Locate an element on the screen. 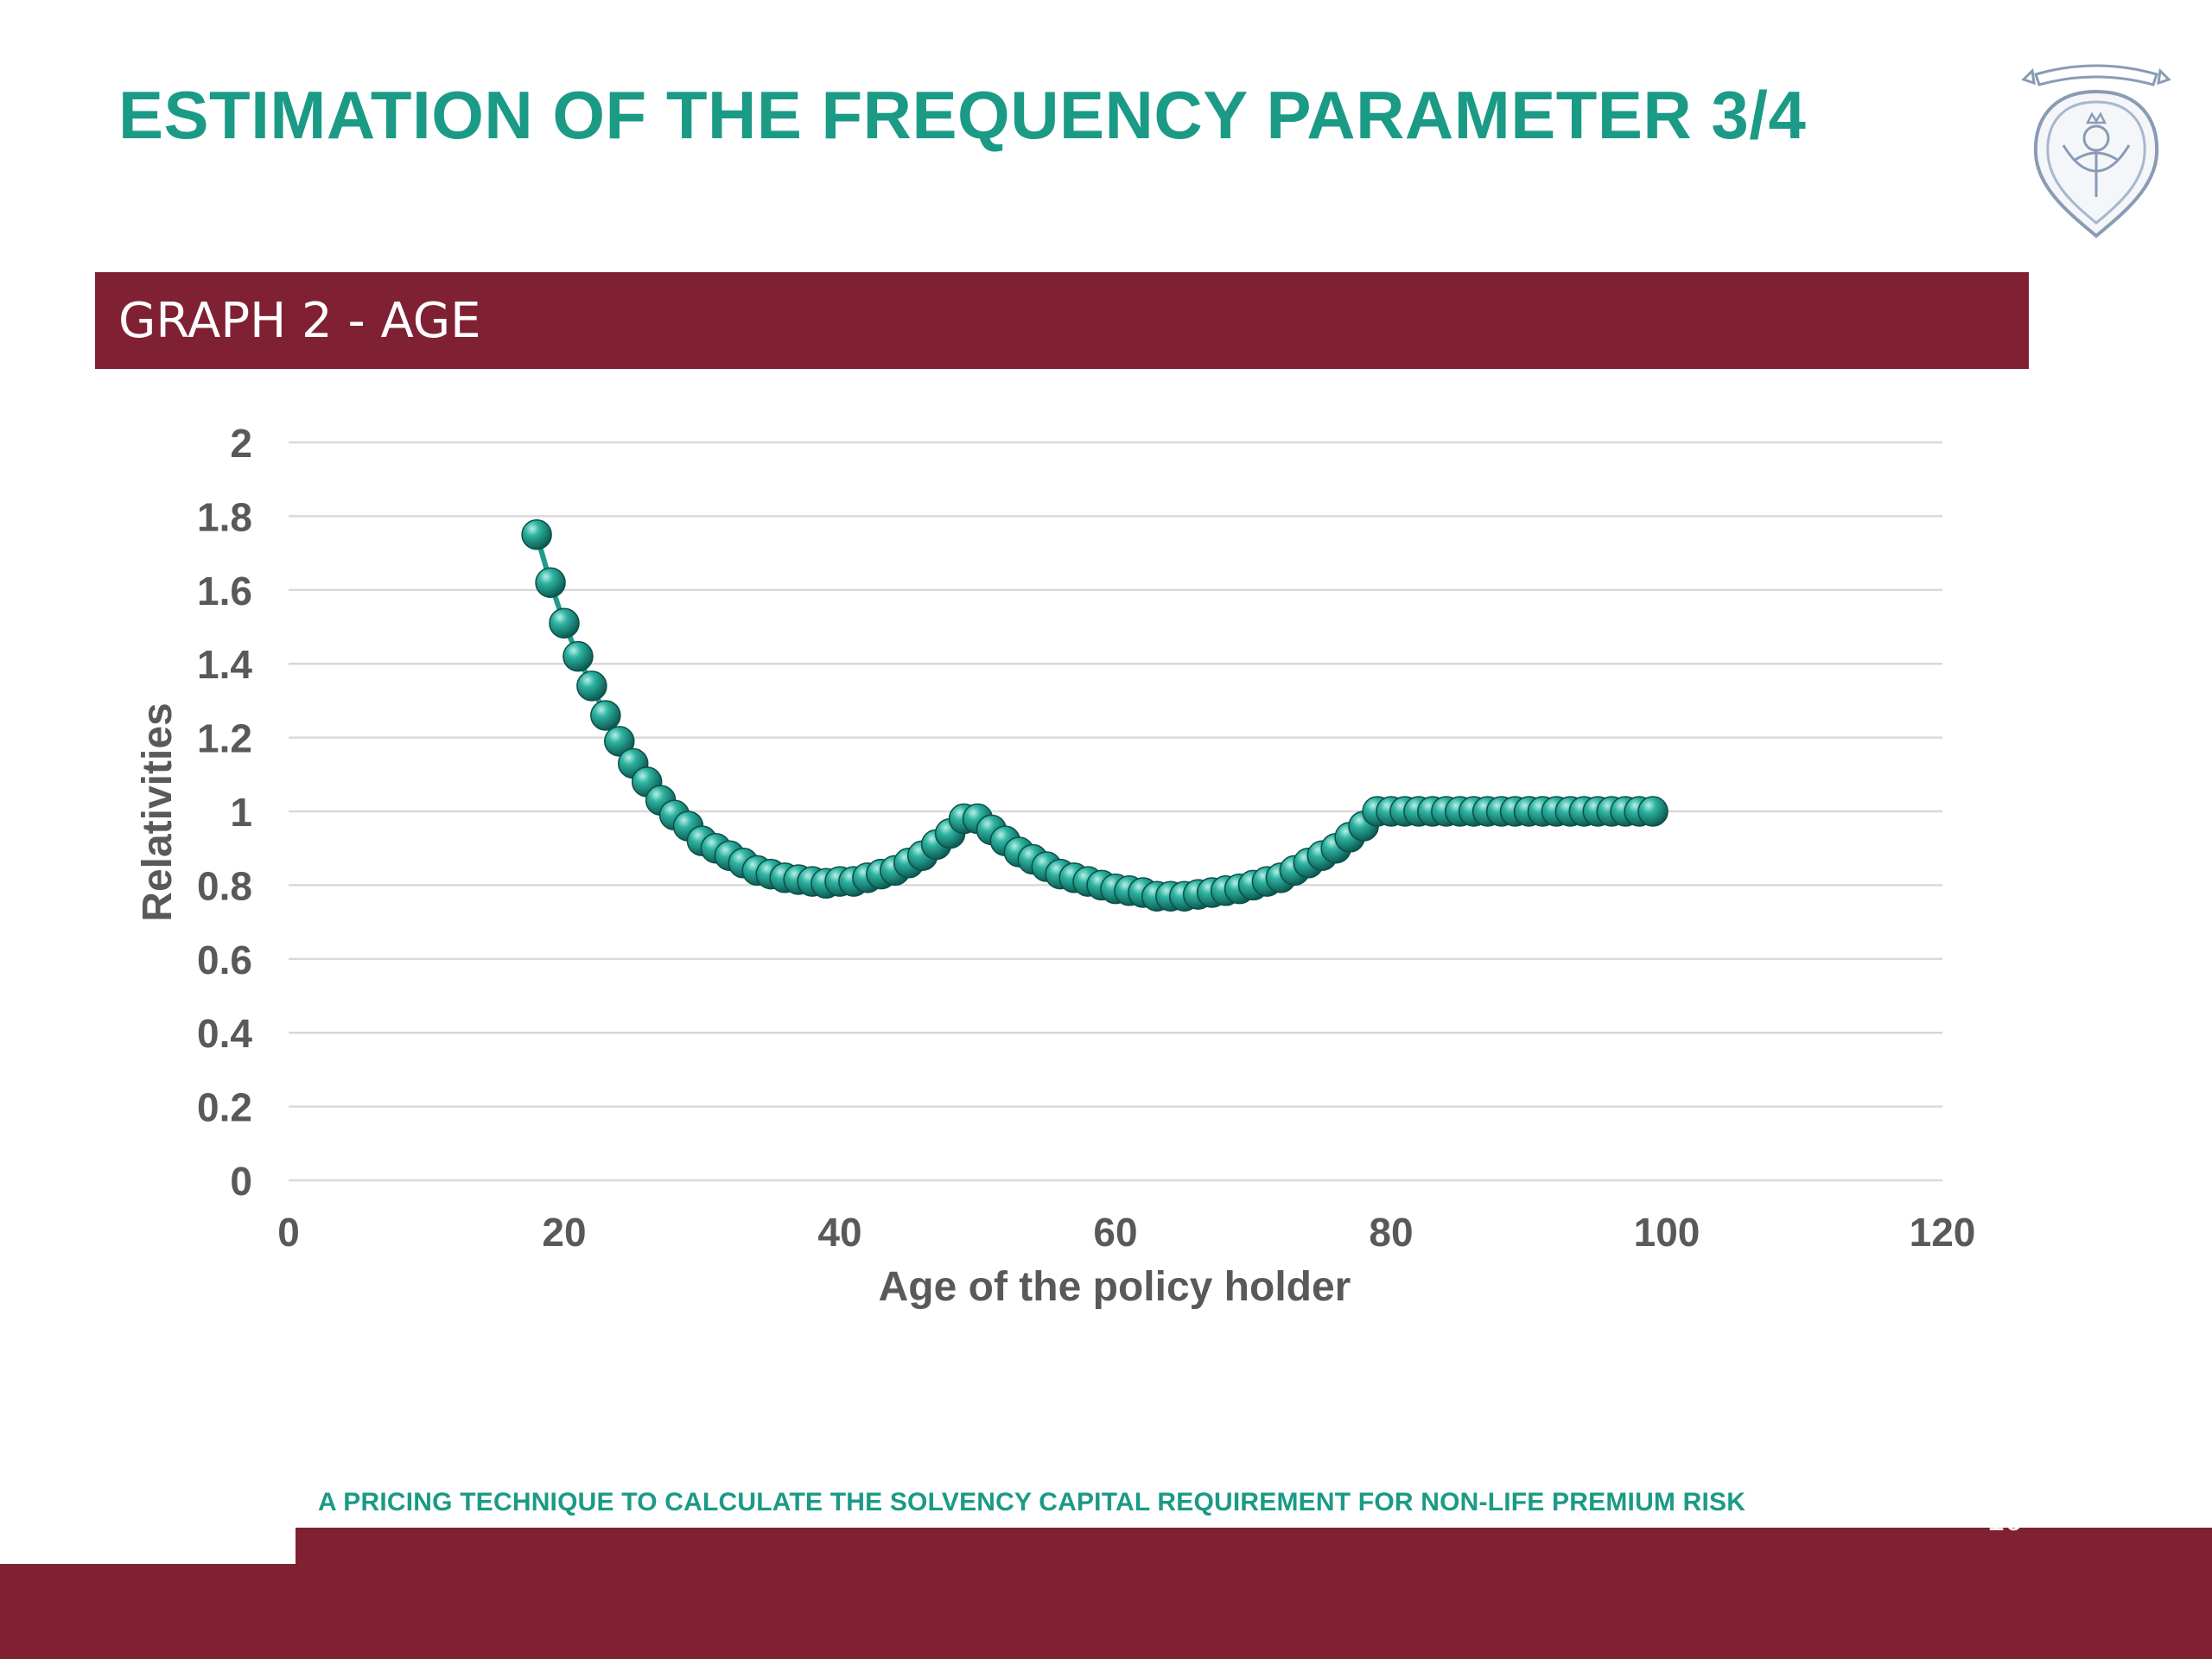 The width and height of the screenshot is (2212, 1659). x-tick-label: 100 is located at coordinates (1667, 1232).